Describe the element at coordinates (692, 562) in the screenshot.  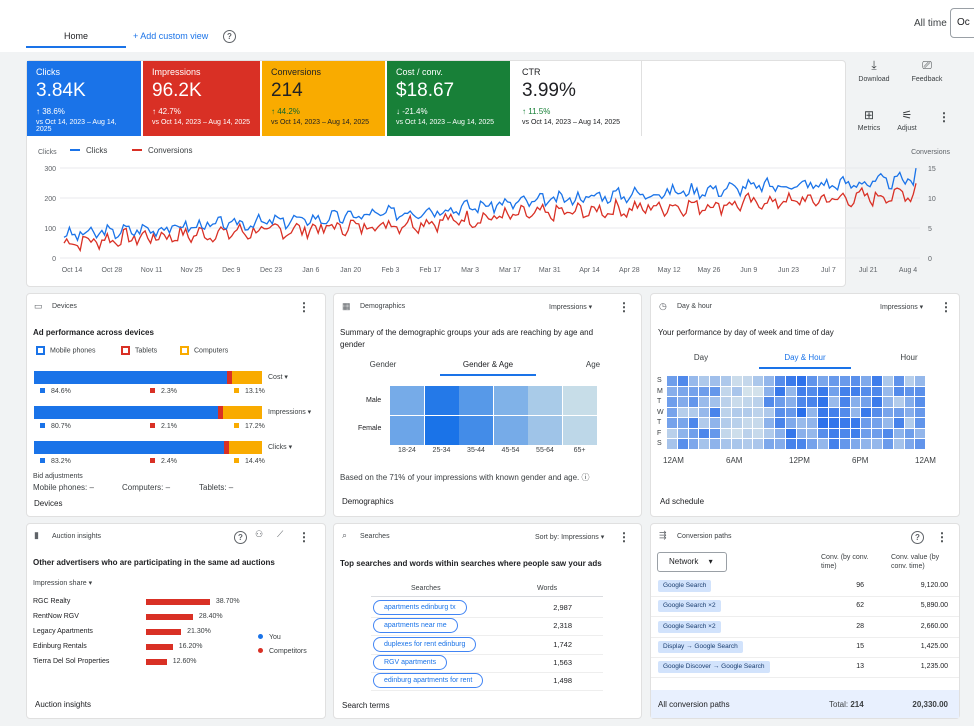
I see `network-selector: Network ▾` at that location.